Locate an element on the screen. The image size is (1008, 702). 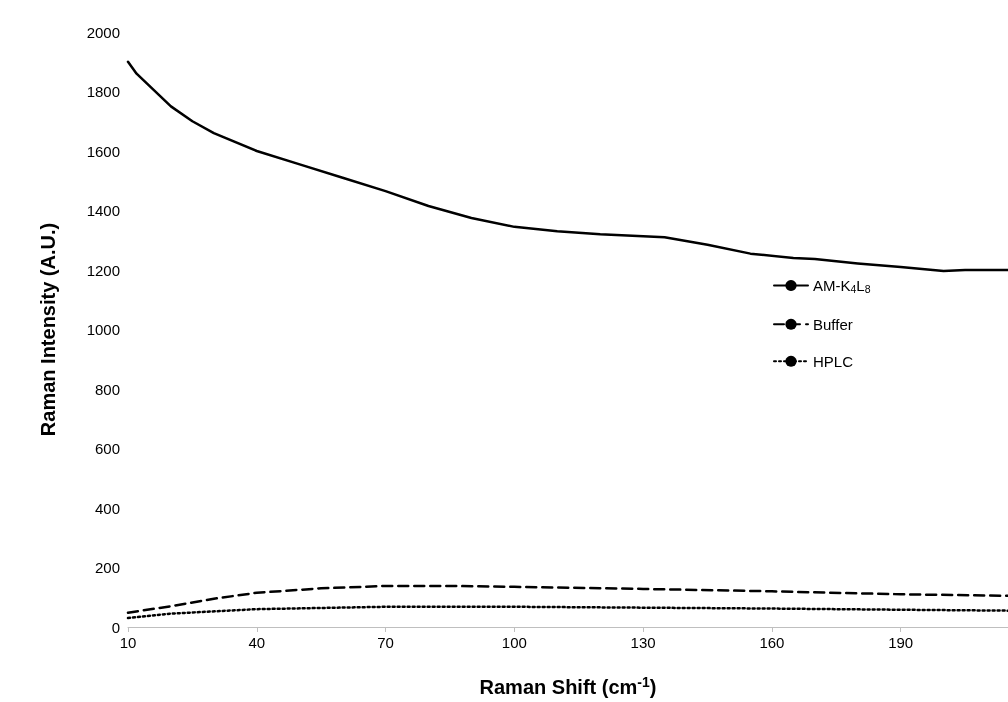
y-tick-label: 400 is located at coordinates (107, 508).